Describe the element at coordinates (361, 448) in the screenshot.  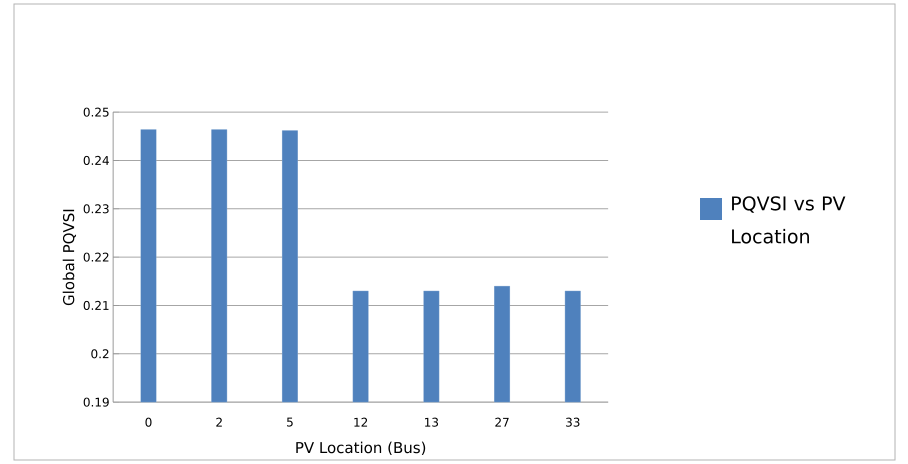
I see `x-axis-title: PV Location (Bus)` at that location.